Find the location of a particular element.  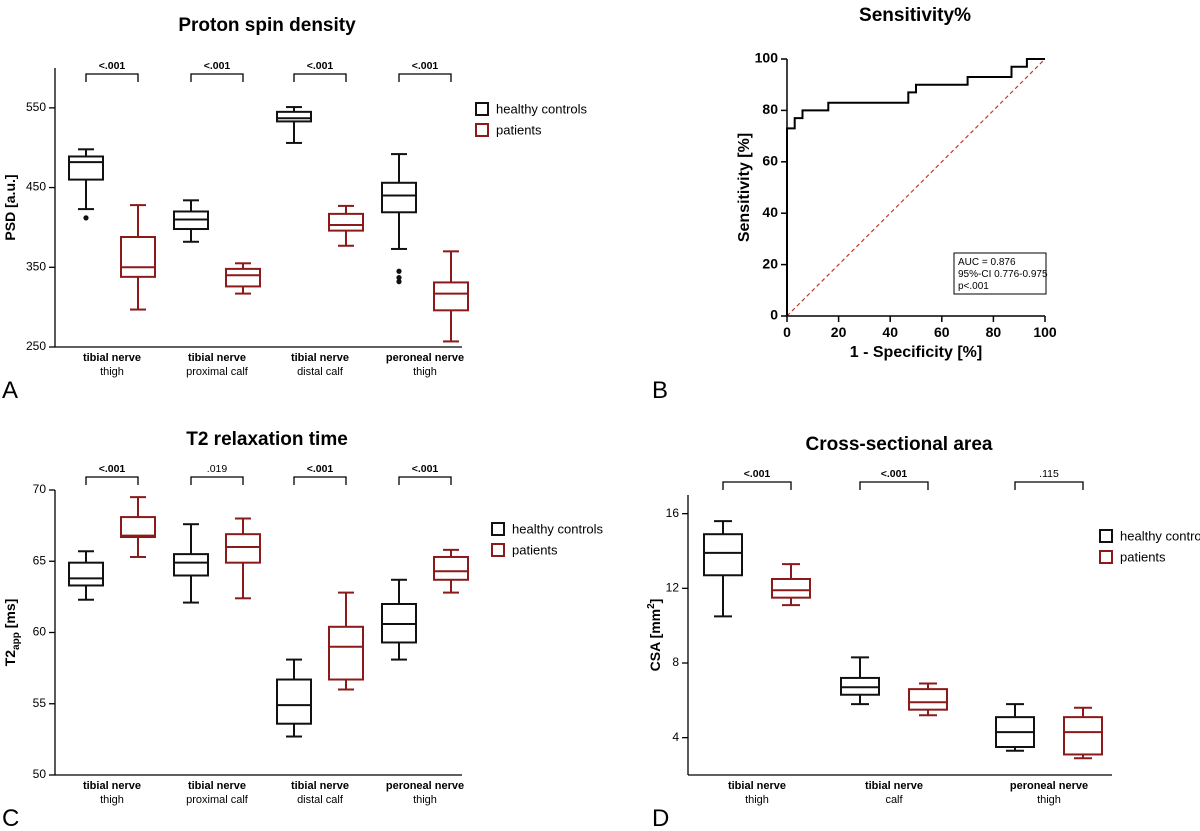

legend-swatch-patients is located at coordinates (482, 130).